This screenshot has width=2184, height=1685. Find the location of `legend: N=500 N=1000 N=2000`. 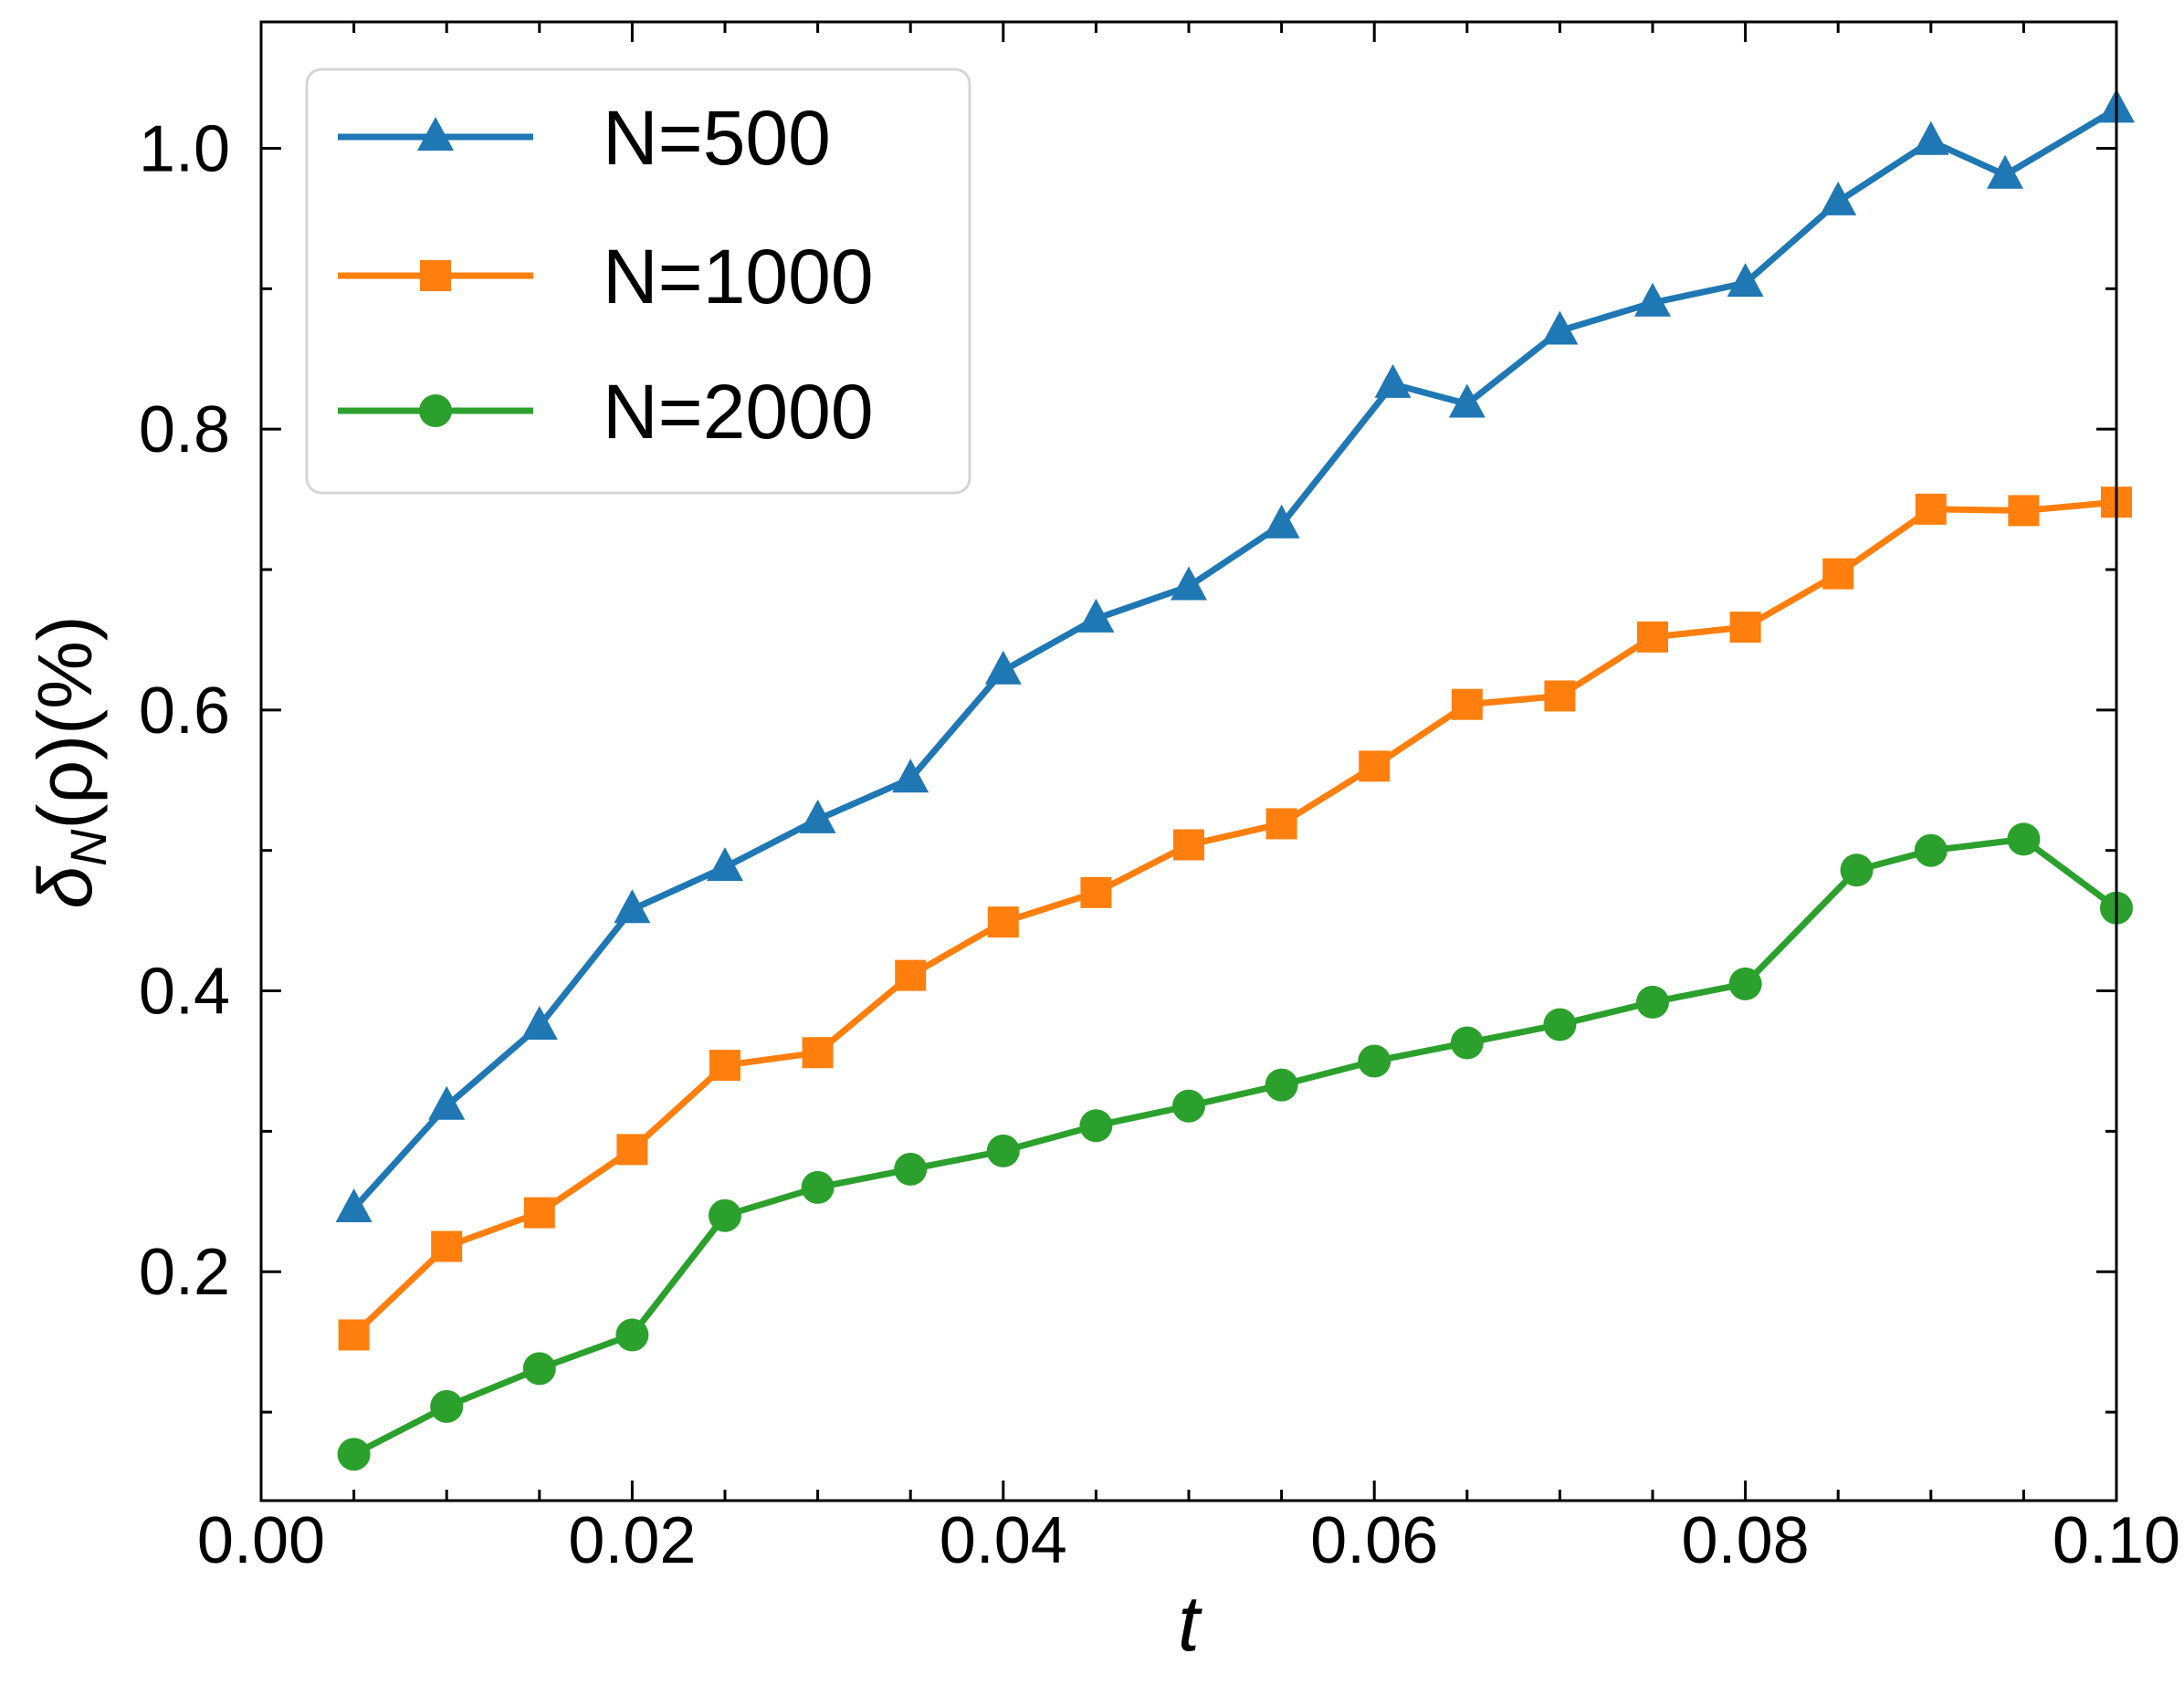

legend: N=500 N=1000 N=2000 is located at coordinates (638, 281).